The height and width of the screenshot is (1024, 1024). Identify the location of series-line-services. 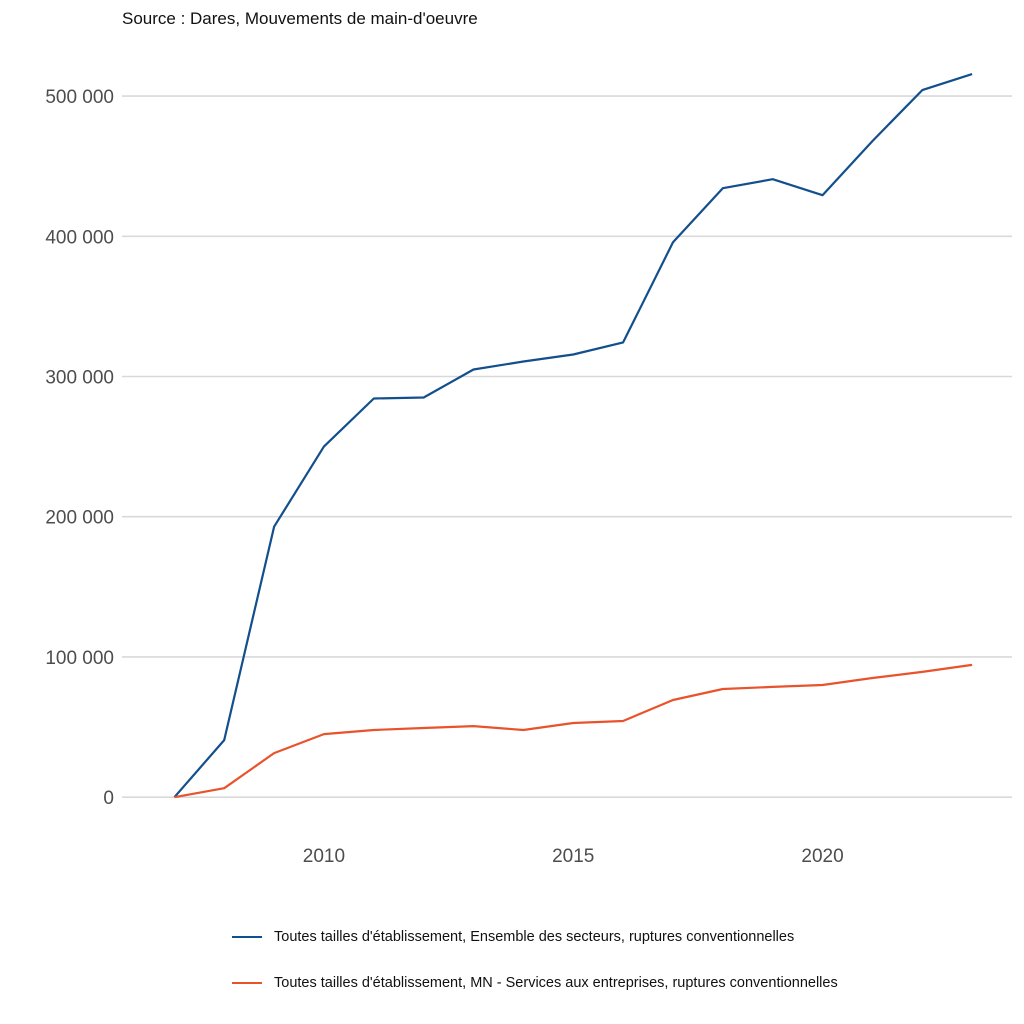
(573, 731).